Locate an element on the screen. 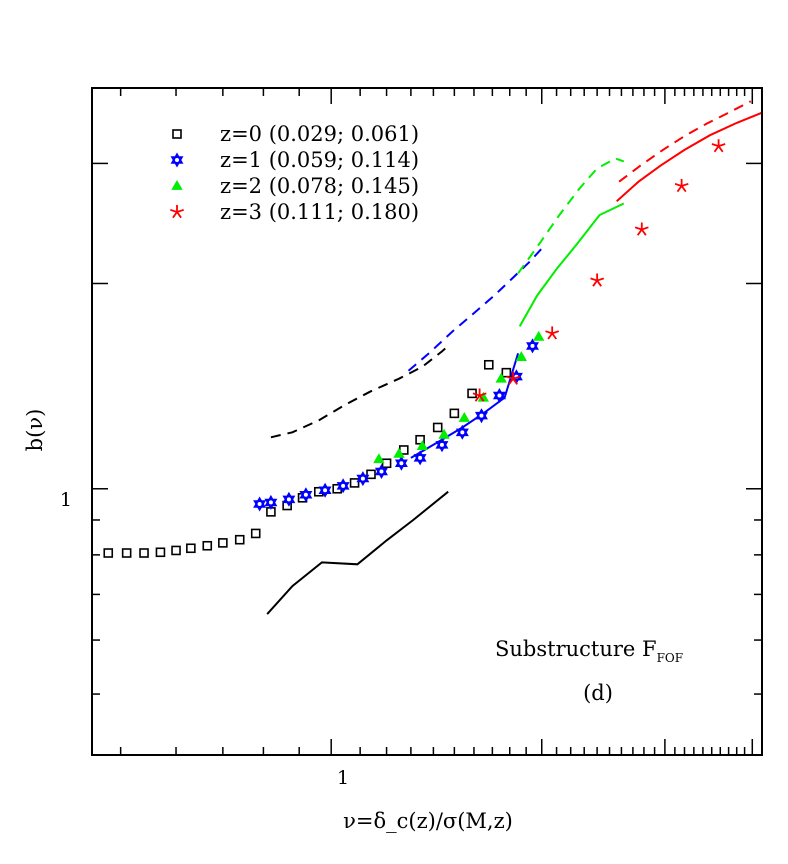  y-axis-label: b(ν) is located at coordinates (35, 430).